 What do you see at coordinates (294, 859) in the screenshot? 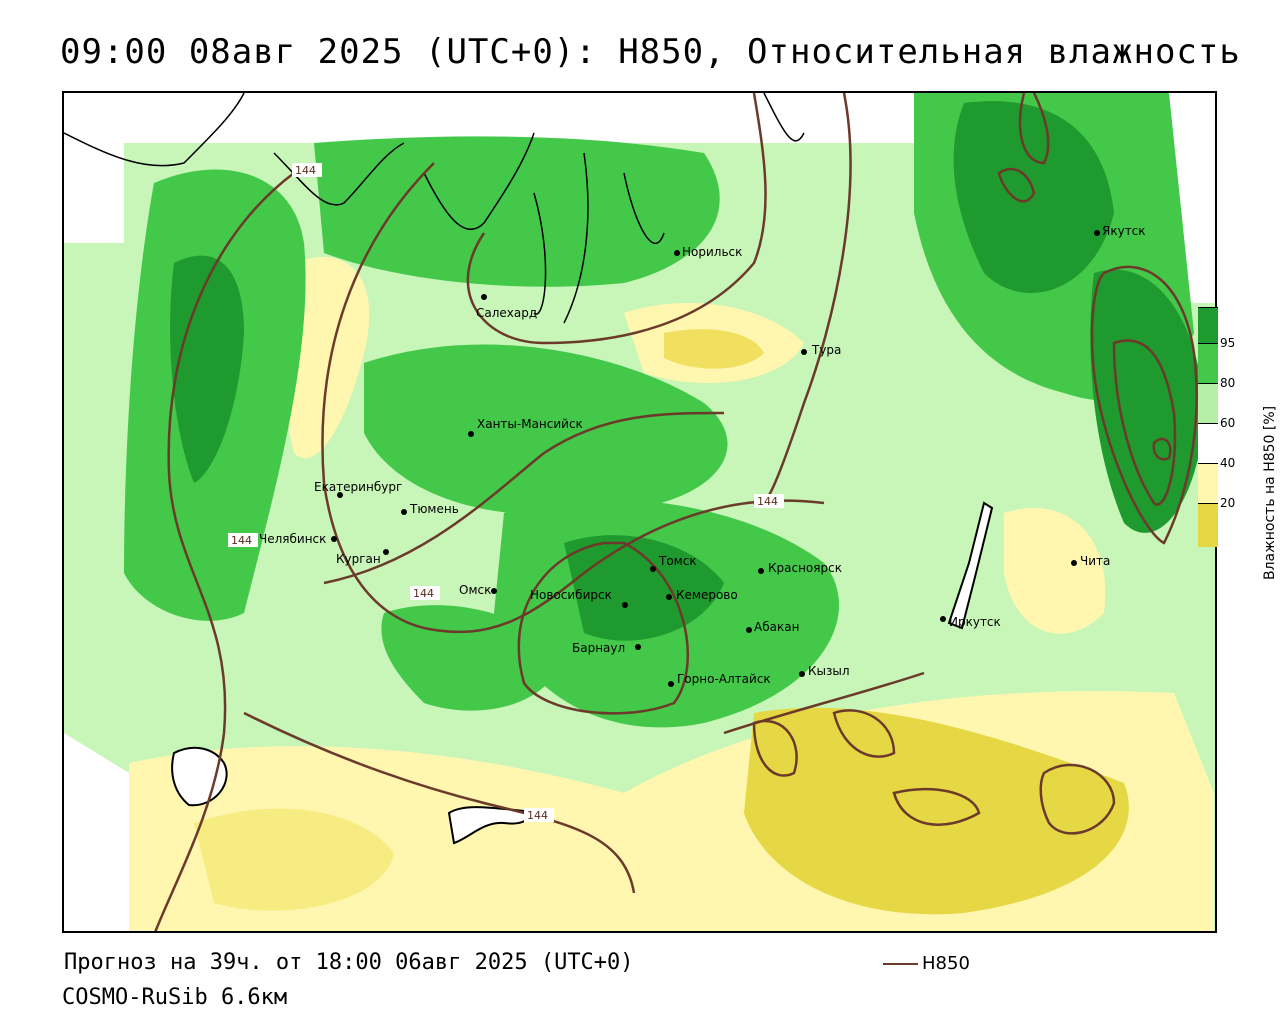
I see `dry-zone-west` at bounding box center [294, 859].